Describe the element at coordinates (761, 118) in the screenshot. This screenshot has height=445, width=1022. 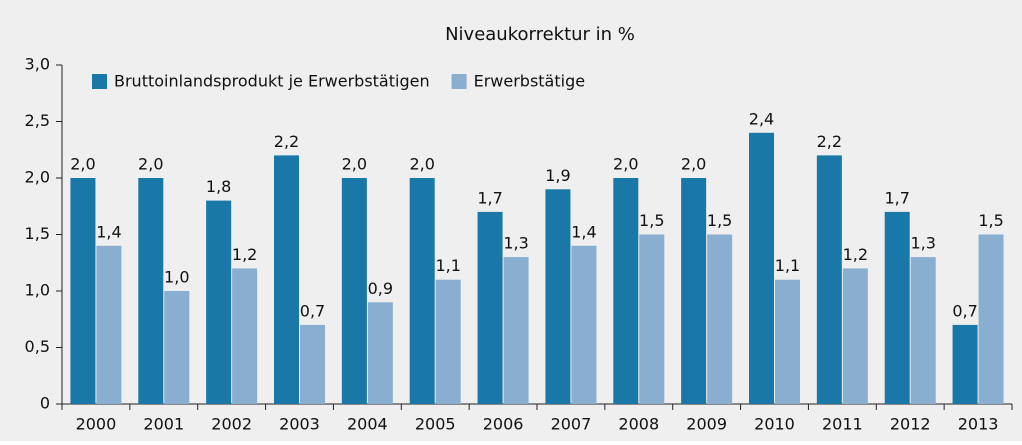
I see `value-label: 2,4` at that location.